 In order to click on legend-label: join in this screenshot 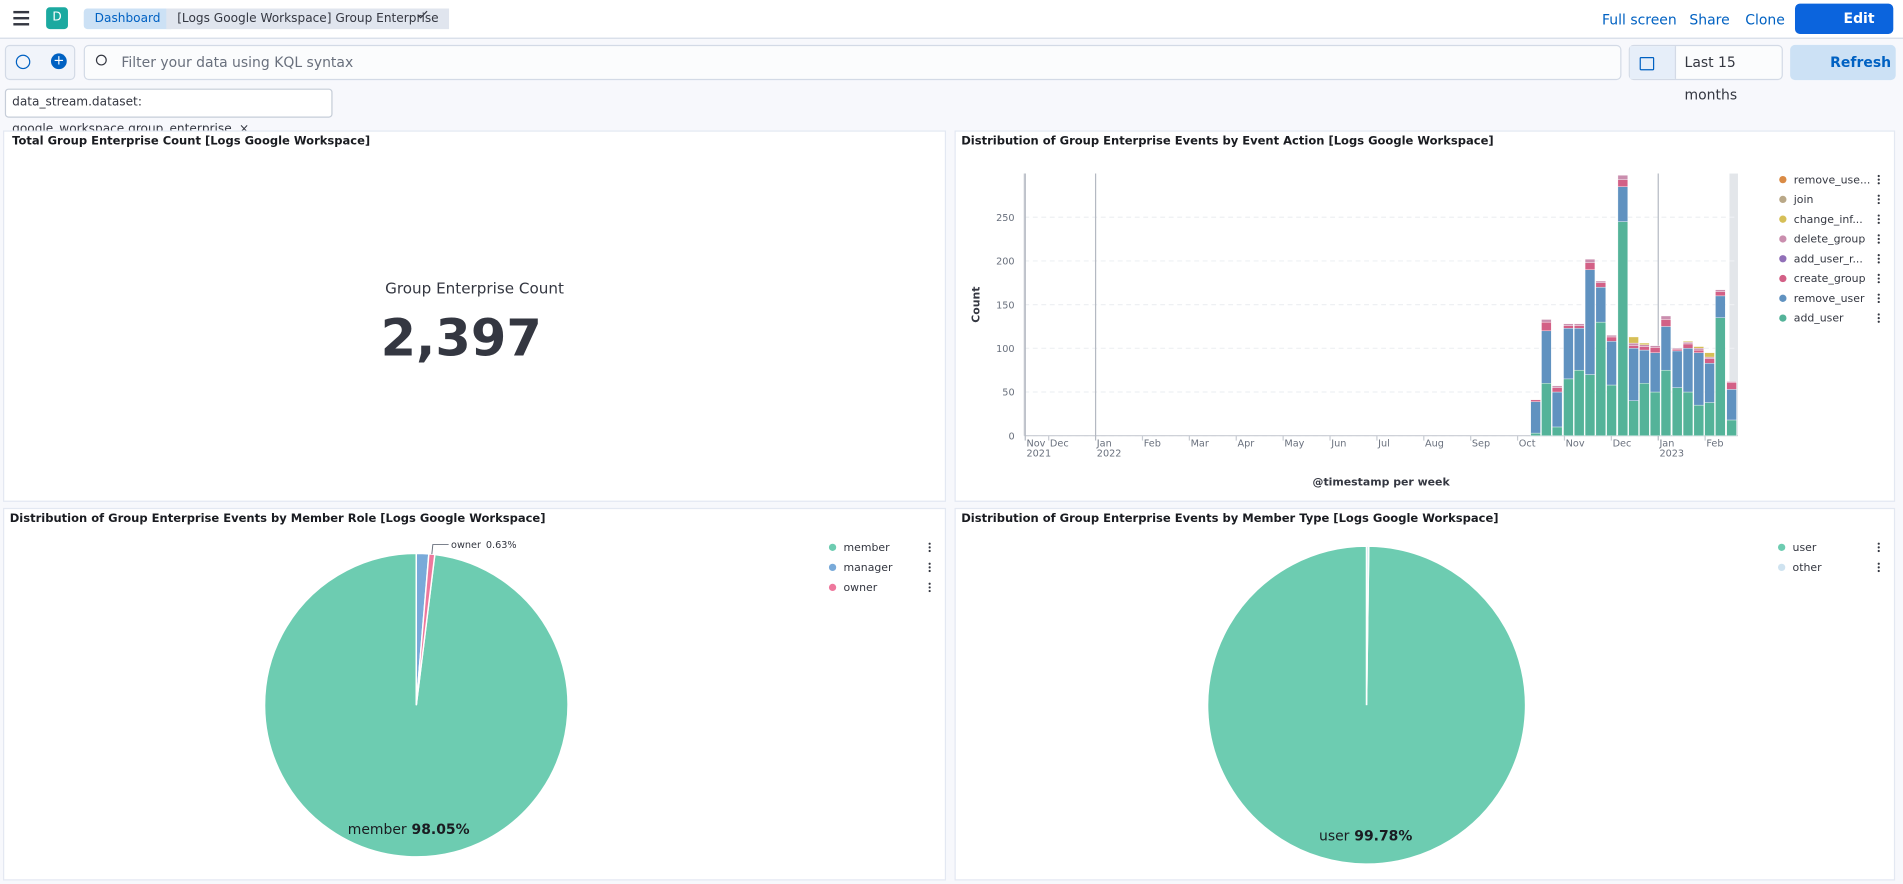, I will do `click(1803, 199)`.